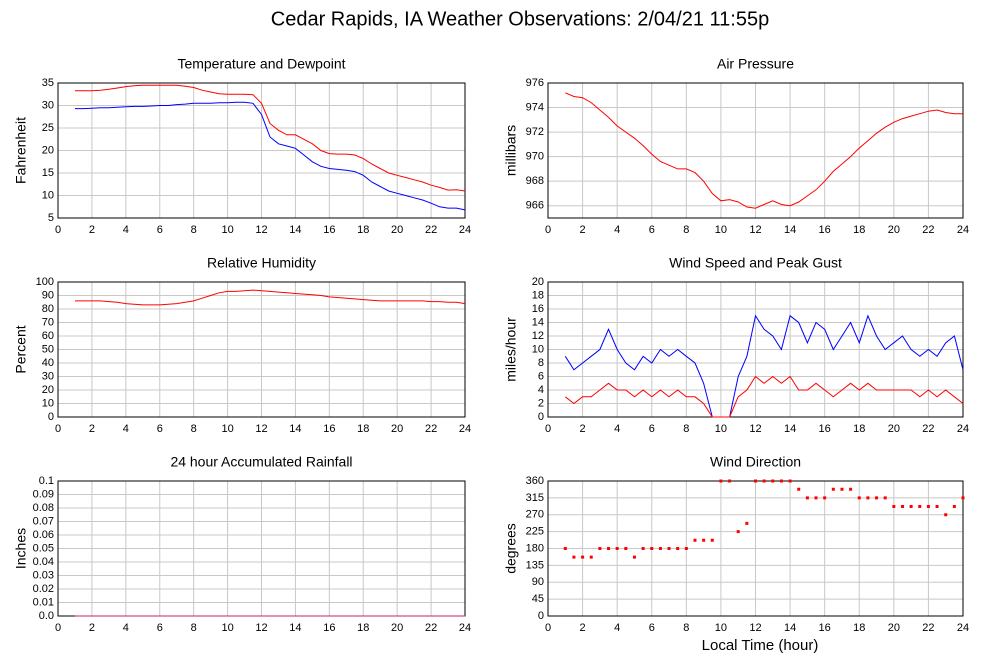  I want to click on y-tick-label: 0.04, so click(43, 562).